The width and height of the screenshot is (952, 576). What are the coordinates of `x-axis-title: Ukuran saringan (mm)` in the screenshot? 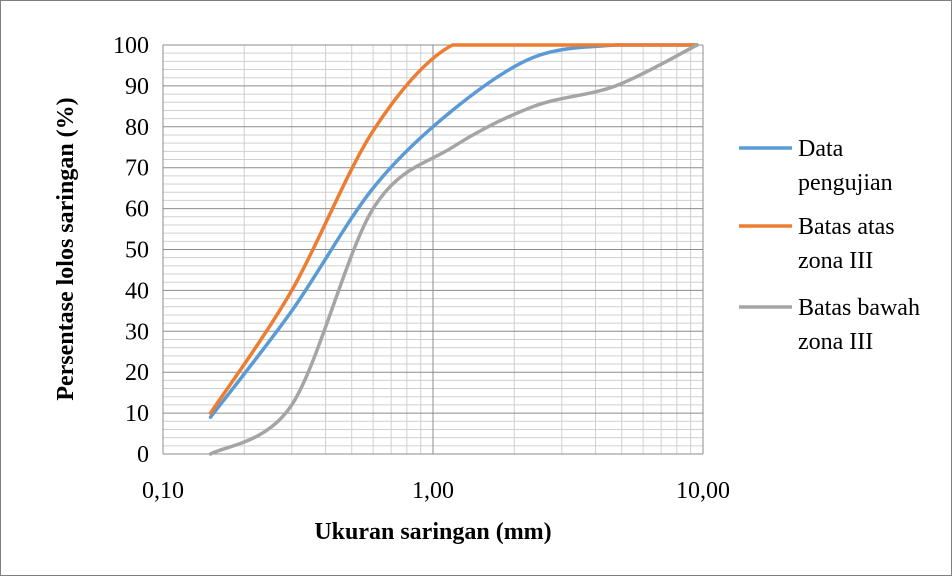 It's located at (432, 532).